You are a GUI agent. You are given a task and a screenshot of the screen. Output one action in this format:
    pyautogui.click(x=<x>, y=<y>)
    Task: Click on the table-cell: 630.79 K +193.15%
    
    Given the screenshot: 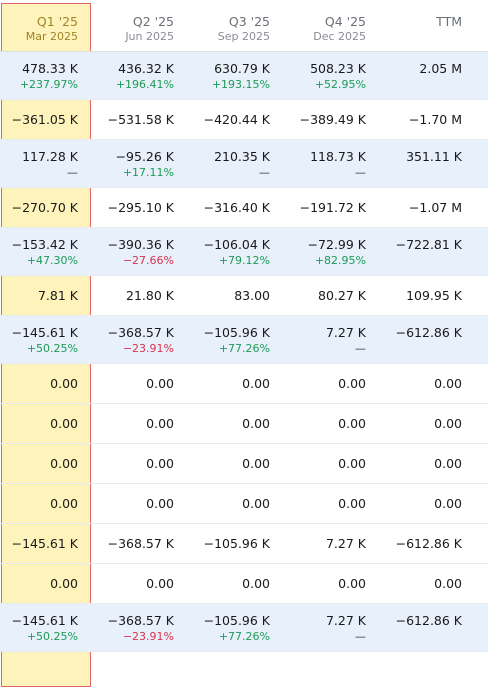 What is the action you would take?
    pyautogui.click(x=236, y=75)
    